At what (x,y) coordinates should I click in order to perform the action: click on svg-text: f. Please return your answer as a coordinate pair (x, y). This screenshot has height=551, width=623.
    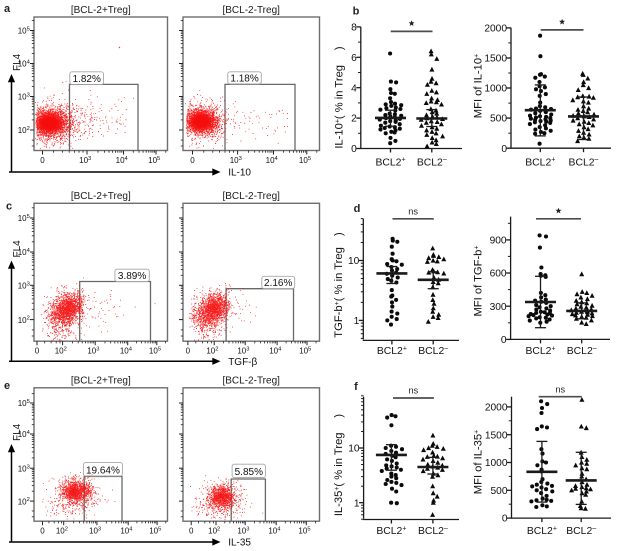
    Looking at the image, I should click on (356, 387).